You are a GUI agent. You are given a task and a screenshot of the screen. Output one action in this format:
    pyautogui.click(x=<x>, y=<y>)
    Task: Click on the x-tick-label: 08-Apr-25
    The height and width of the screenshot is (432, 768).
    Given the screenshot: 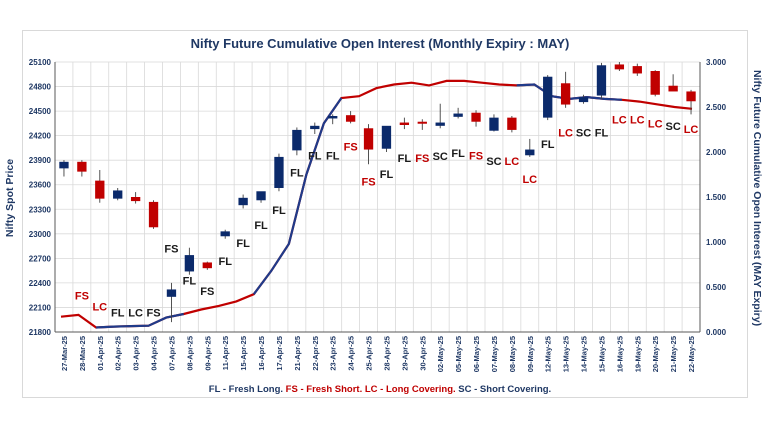 What is the action you would take?
    pyautogui.click(x=189, y=353)
    